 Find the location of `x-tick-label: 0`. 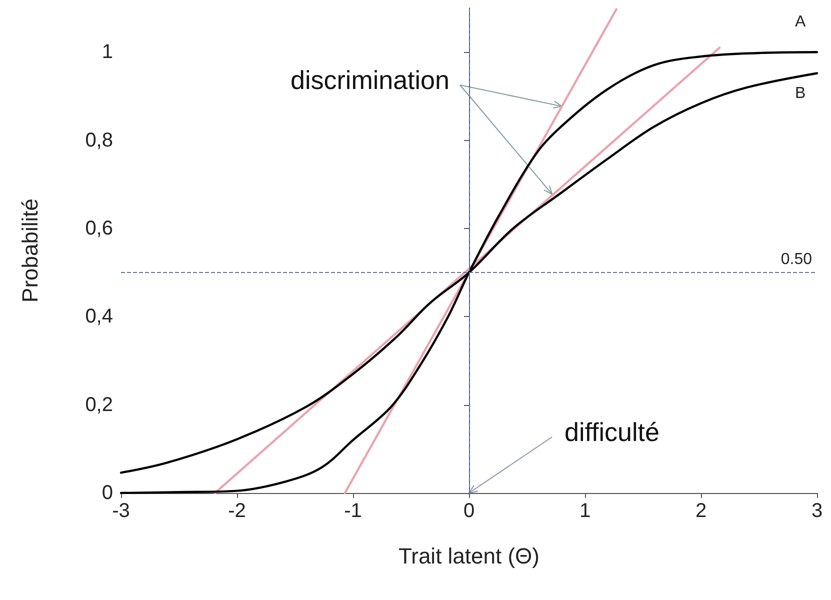

x-tick-label: 0 is located at coordinates (469, 511).